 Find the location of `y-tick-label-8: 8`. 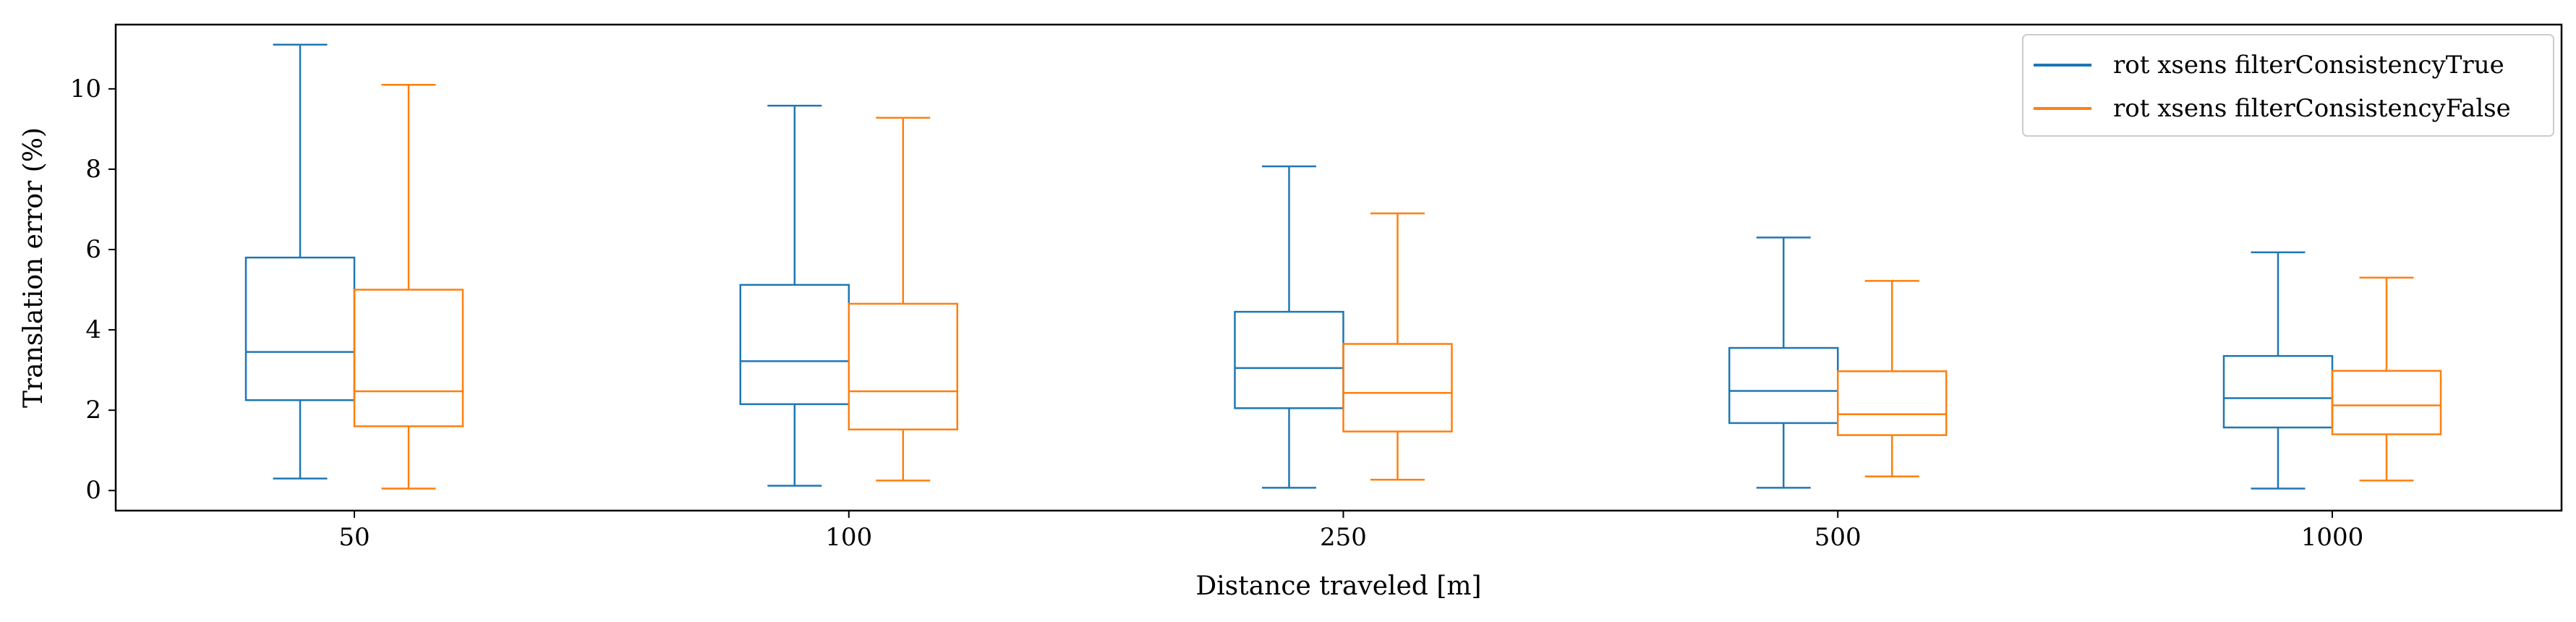

y-tick-label-8: 8 is located at coordinates (93, 169).